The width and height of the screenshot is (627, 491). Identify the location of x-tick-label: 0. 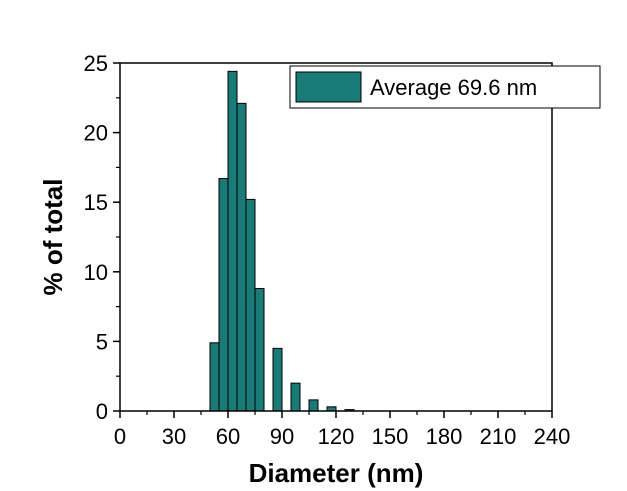
(120, 436).